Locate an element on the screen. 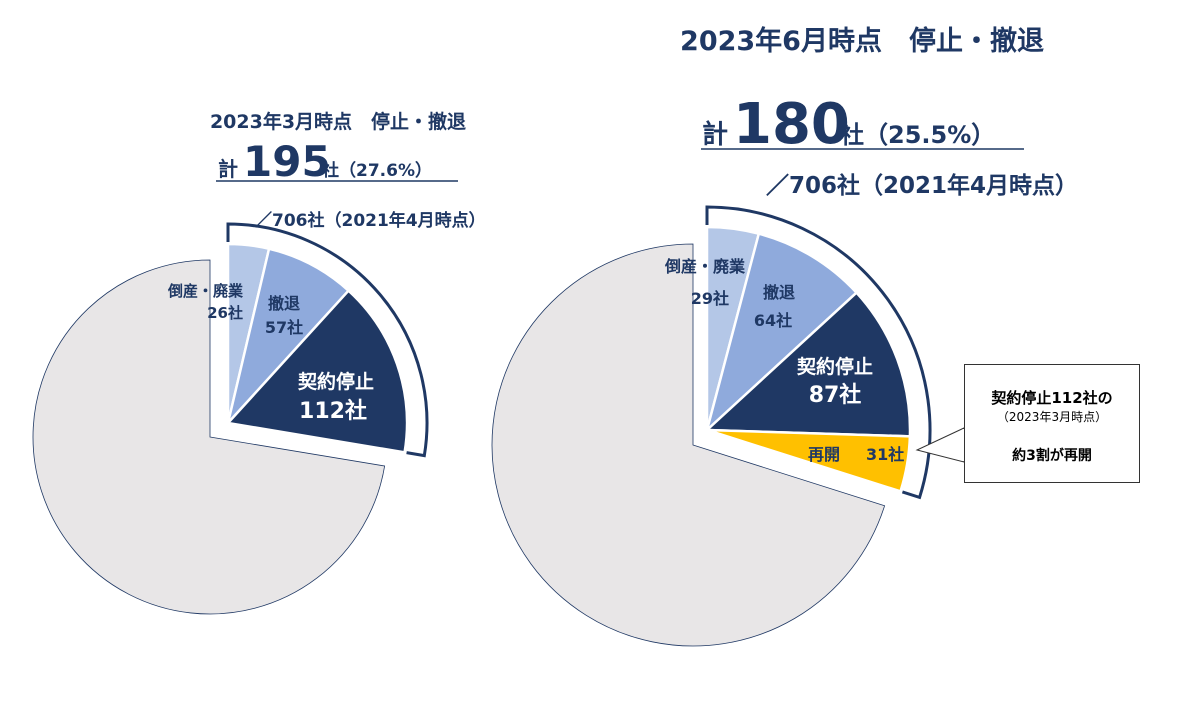 The height and width of the screenshot is (711, 1182). right-pie-label-withdrawal-name: 撤退 is located at coordinates (779, 292).